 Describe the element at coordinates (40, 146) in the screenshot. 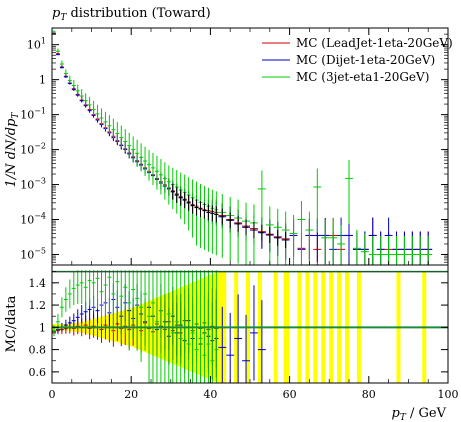

I see `y-tick-exponent: −2` at that location.